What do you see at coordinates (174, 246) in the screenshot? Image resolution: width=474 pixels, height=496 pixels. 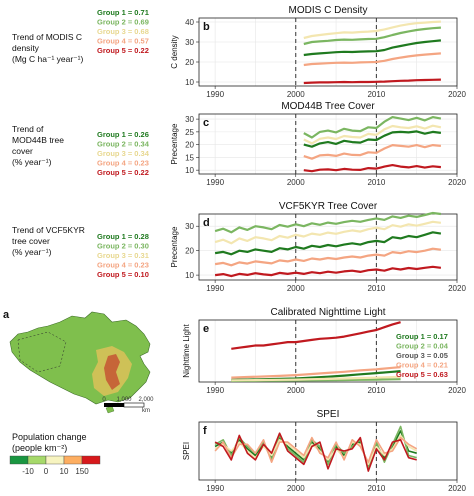 I see `y-axis-label-d: Precentage` at bounding box center [174, 246].